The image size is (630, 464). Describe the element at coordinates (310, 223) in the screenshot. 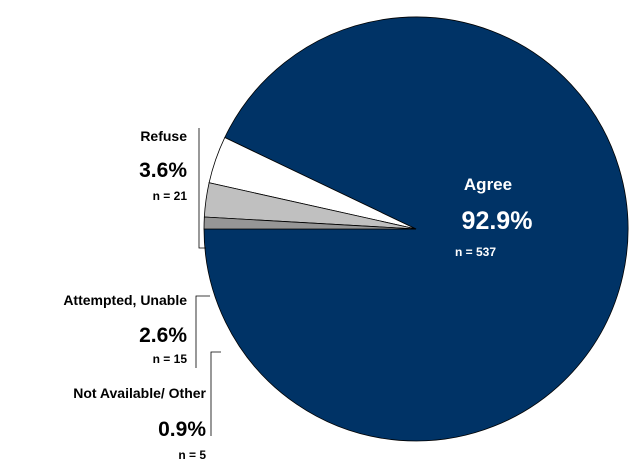

I see `pie-slice-not-available` at that location.